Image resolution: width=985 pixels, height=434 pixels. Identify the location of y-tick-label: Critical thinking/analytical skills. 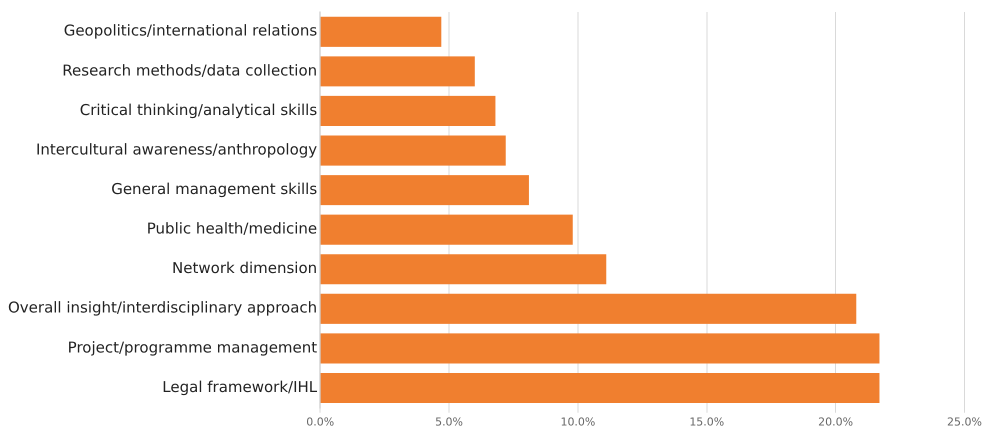
(199, 109).